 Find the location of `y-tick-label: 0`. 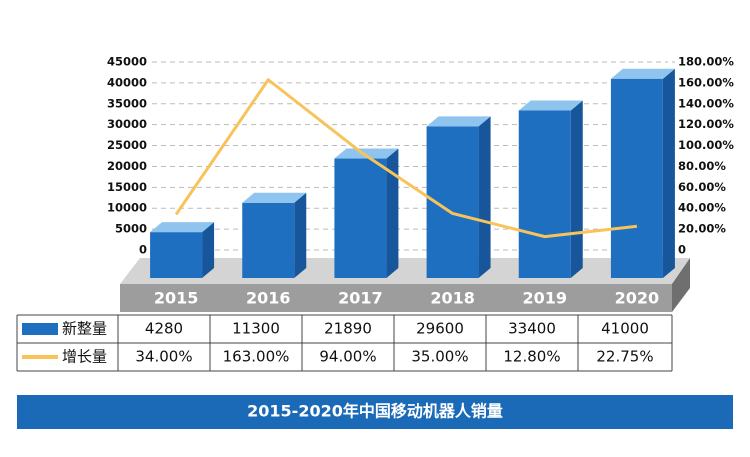

y-tick-label: 0 is located at coordinates (143, 250).